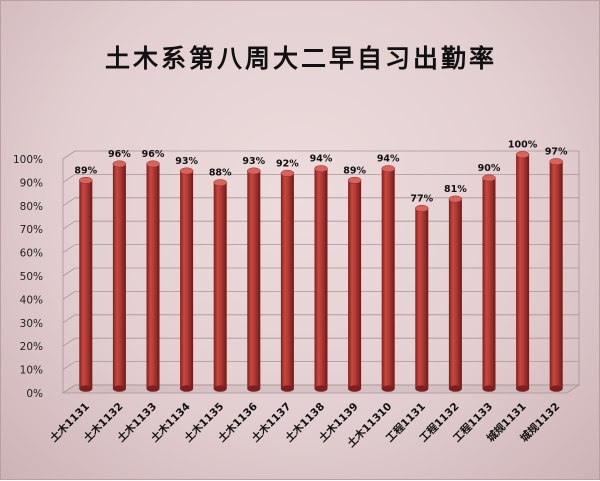 The height and width of the screenshot is (481, 600). What do you see at coordinates (31, 324) in the screenshot?
I see `y-tick-label: 30%` at bounding box center [31, 324].